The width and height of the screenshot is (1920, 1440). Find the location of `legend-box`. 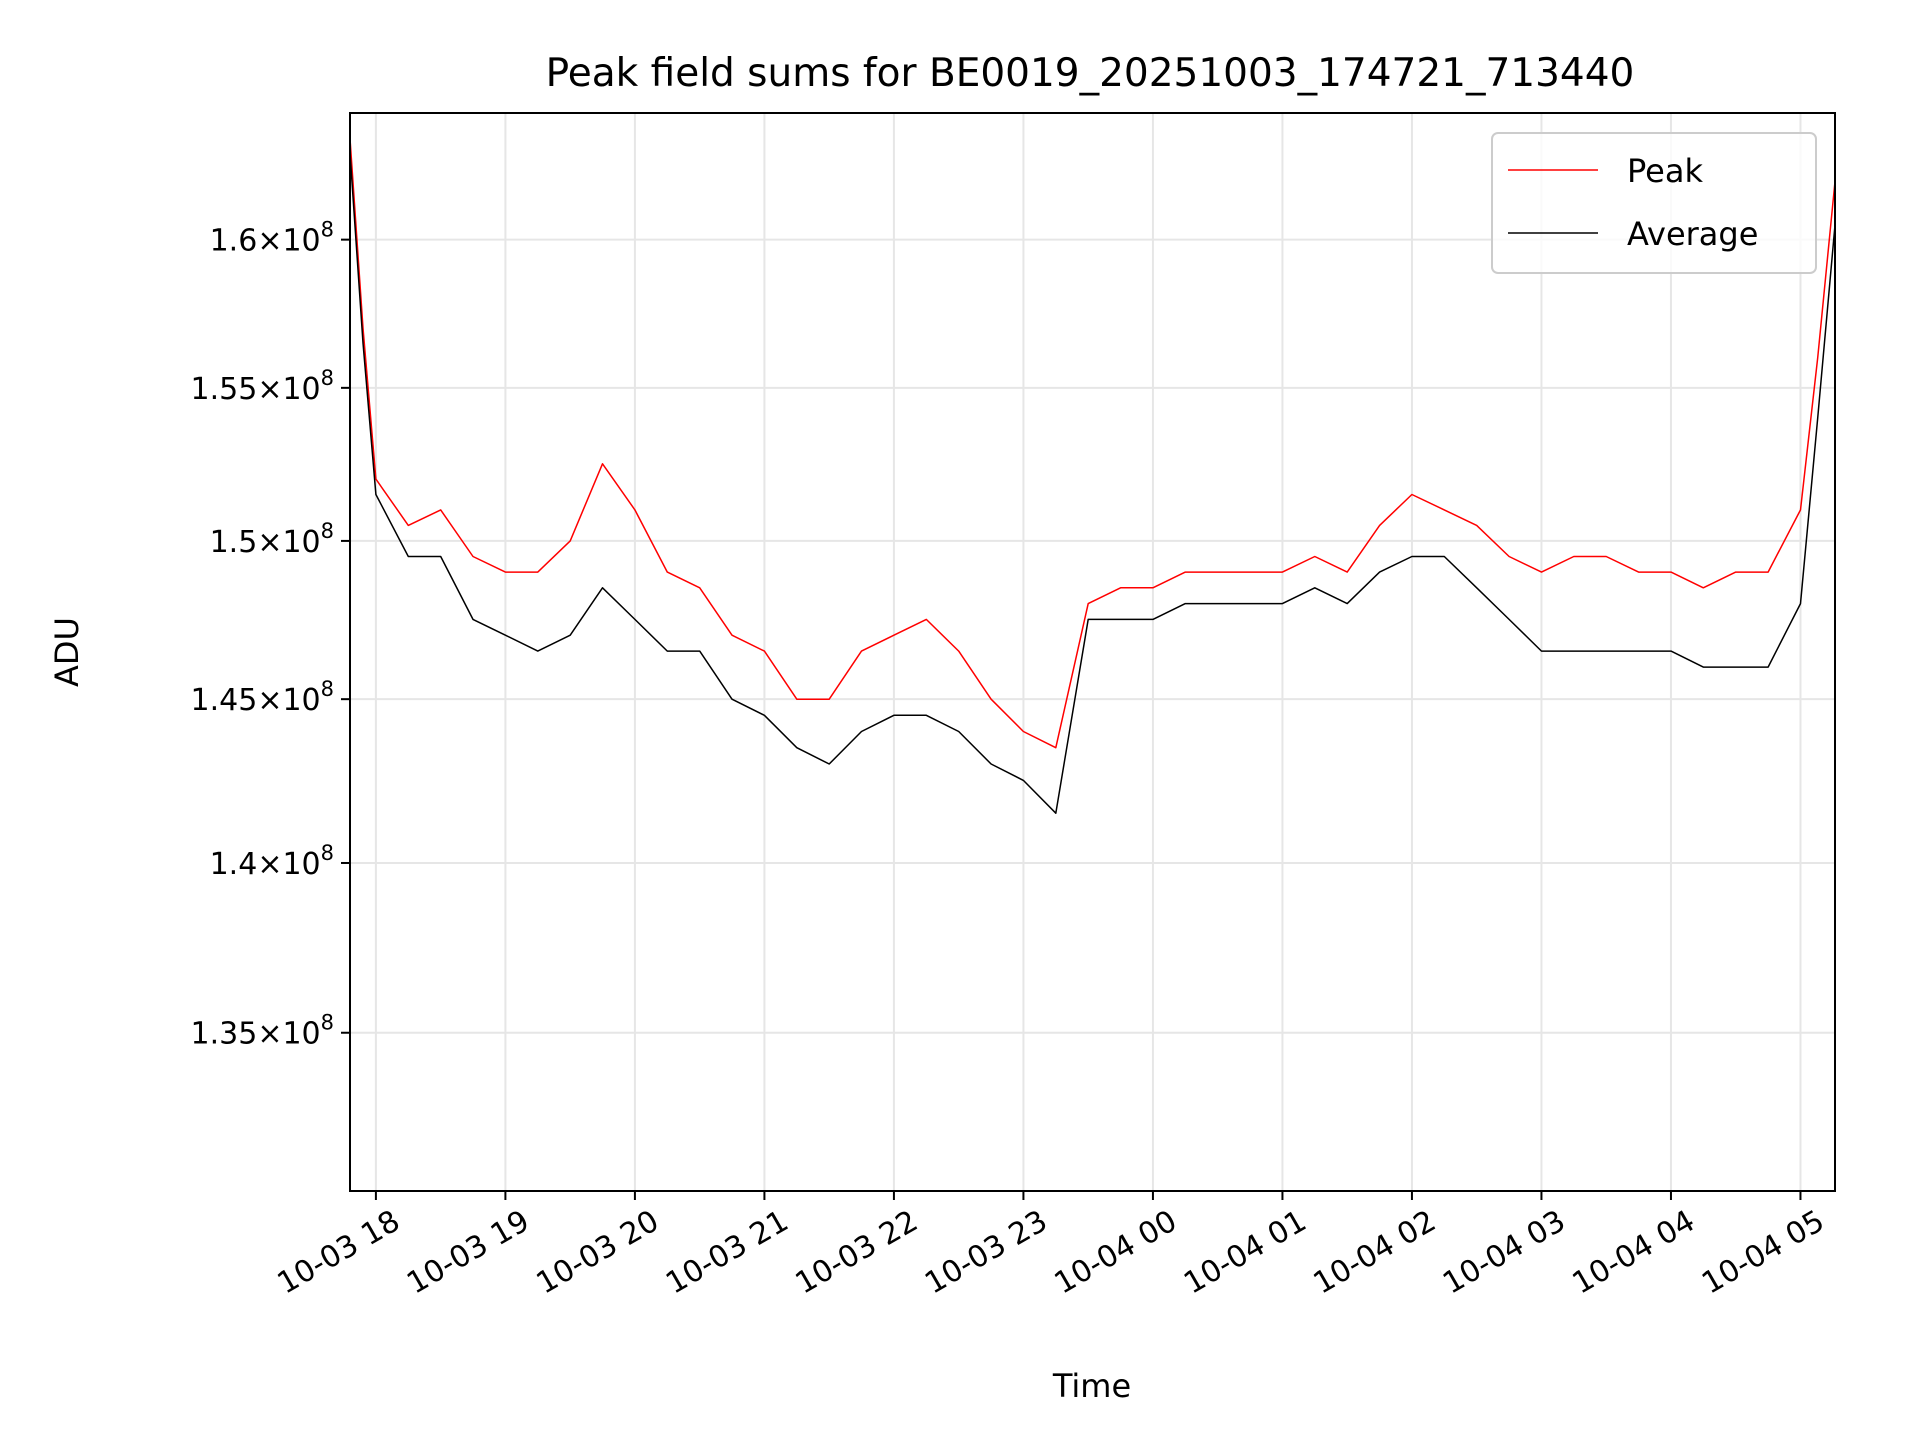

legend-box is located at coordinates (1654, 203).